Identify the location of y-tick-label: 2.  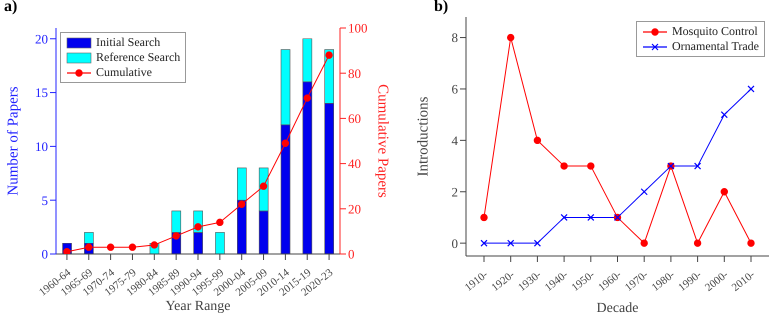
(455, 192).